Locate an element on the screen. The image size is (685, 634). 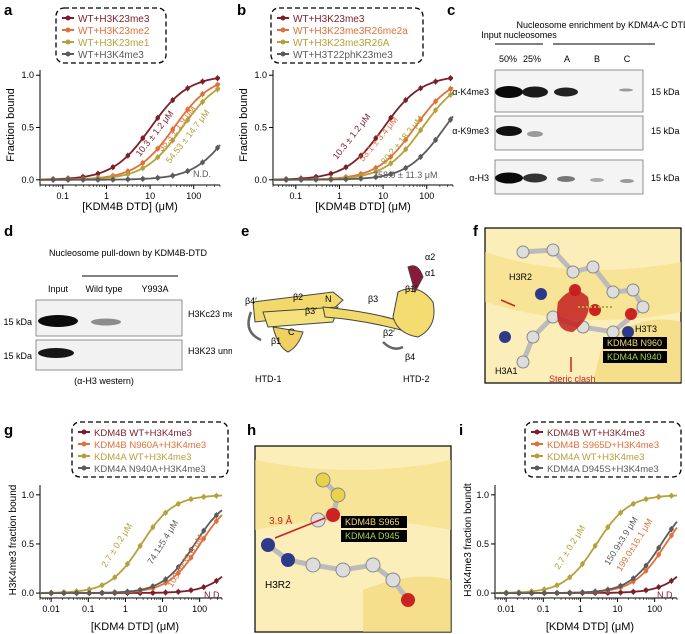
y-tick-label: 1.0 is located at coordinates (260, 75).